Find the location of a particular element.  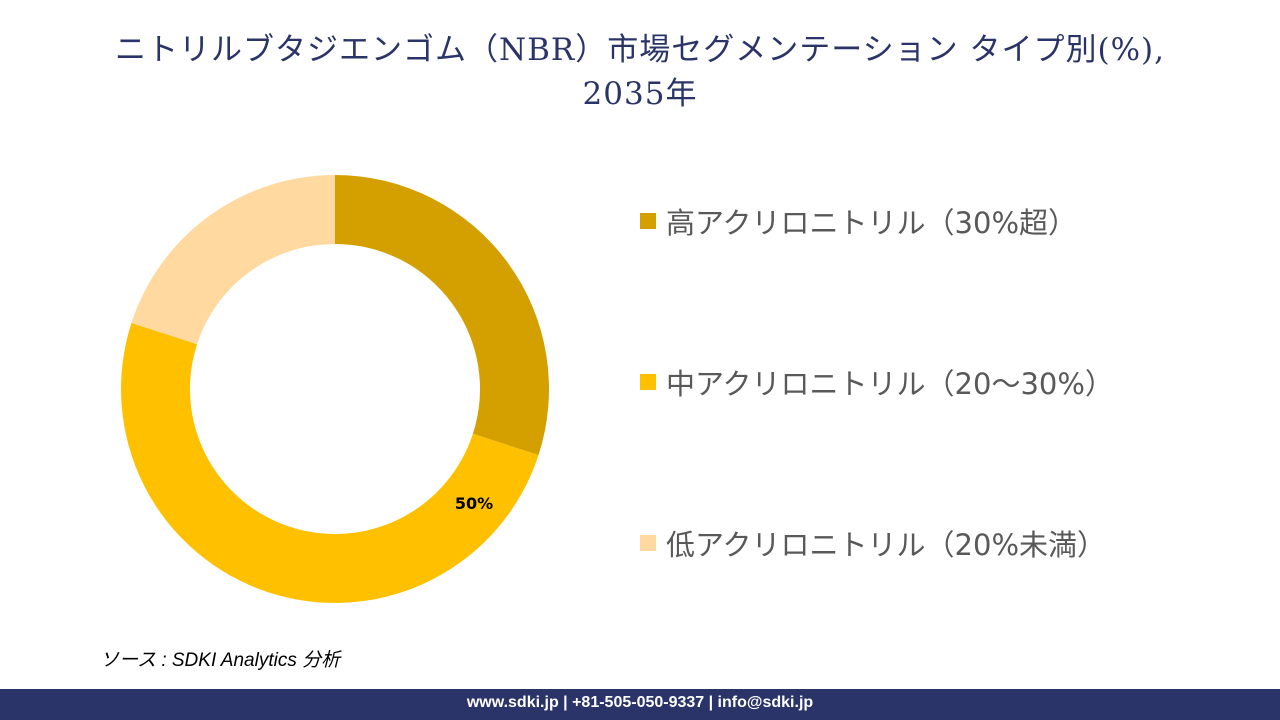

legend-swatch-low is located at coordinates (648, 543).